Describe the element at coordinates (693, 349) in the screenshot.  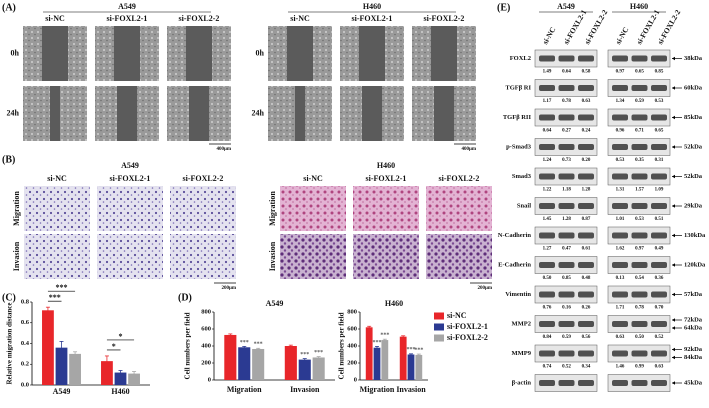
I see `size-label: 92kDa` at that location.